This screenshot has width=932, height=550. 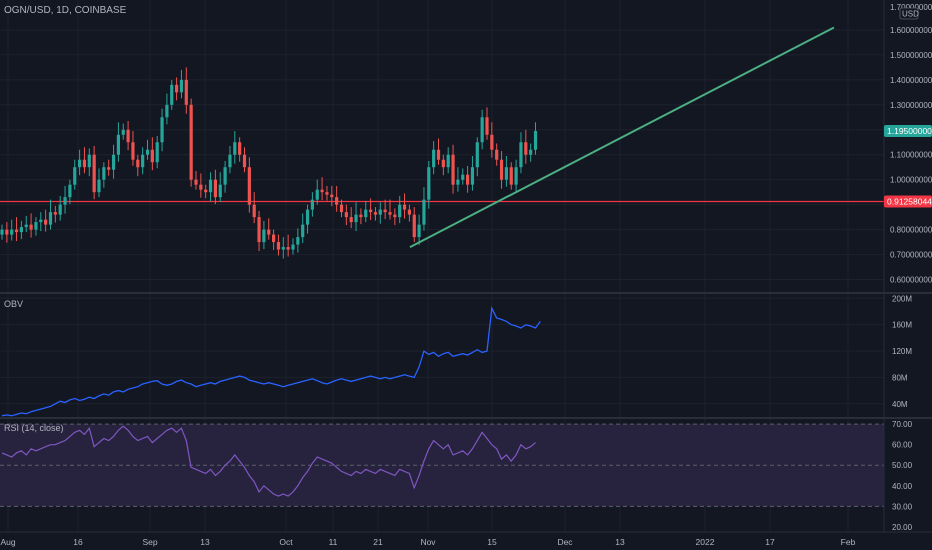 I want to click on time-axis: Aug 16 Sep 13 Oct 11 21 Nov 15 Dec 13 2022 17 Feb, so click(x=427, y=542).